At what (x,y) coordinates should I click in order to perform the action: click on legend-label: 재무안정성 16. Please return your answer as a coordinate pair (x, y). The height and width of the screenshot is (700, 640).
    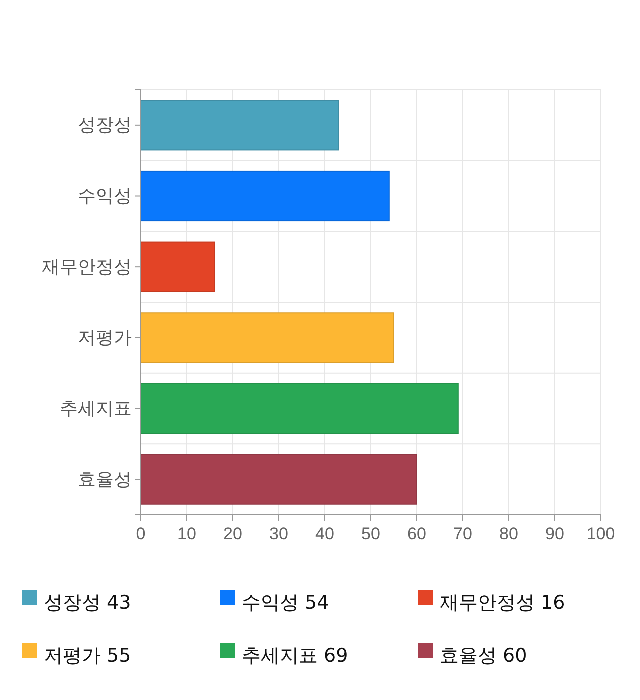
    Looking at the image, I should click on (503, 603).